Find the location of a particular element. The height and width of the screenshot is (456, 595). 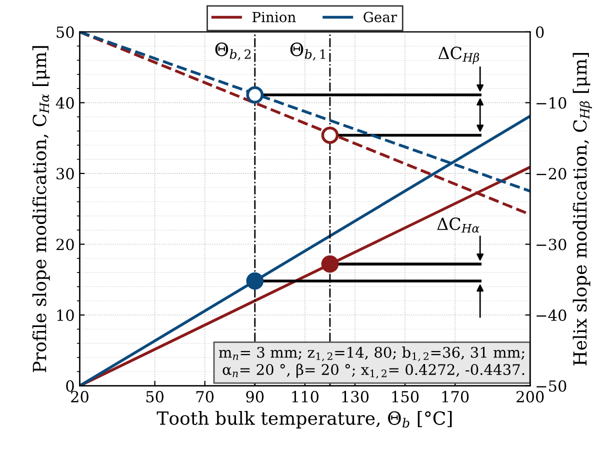

x-tick-label: 50 is located at coordinates (155, 396).